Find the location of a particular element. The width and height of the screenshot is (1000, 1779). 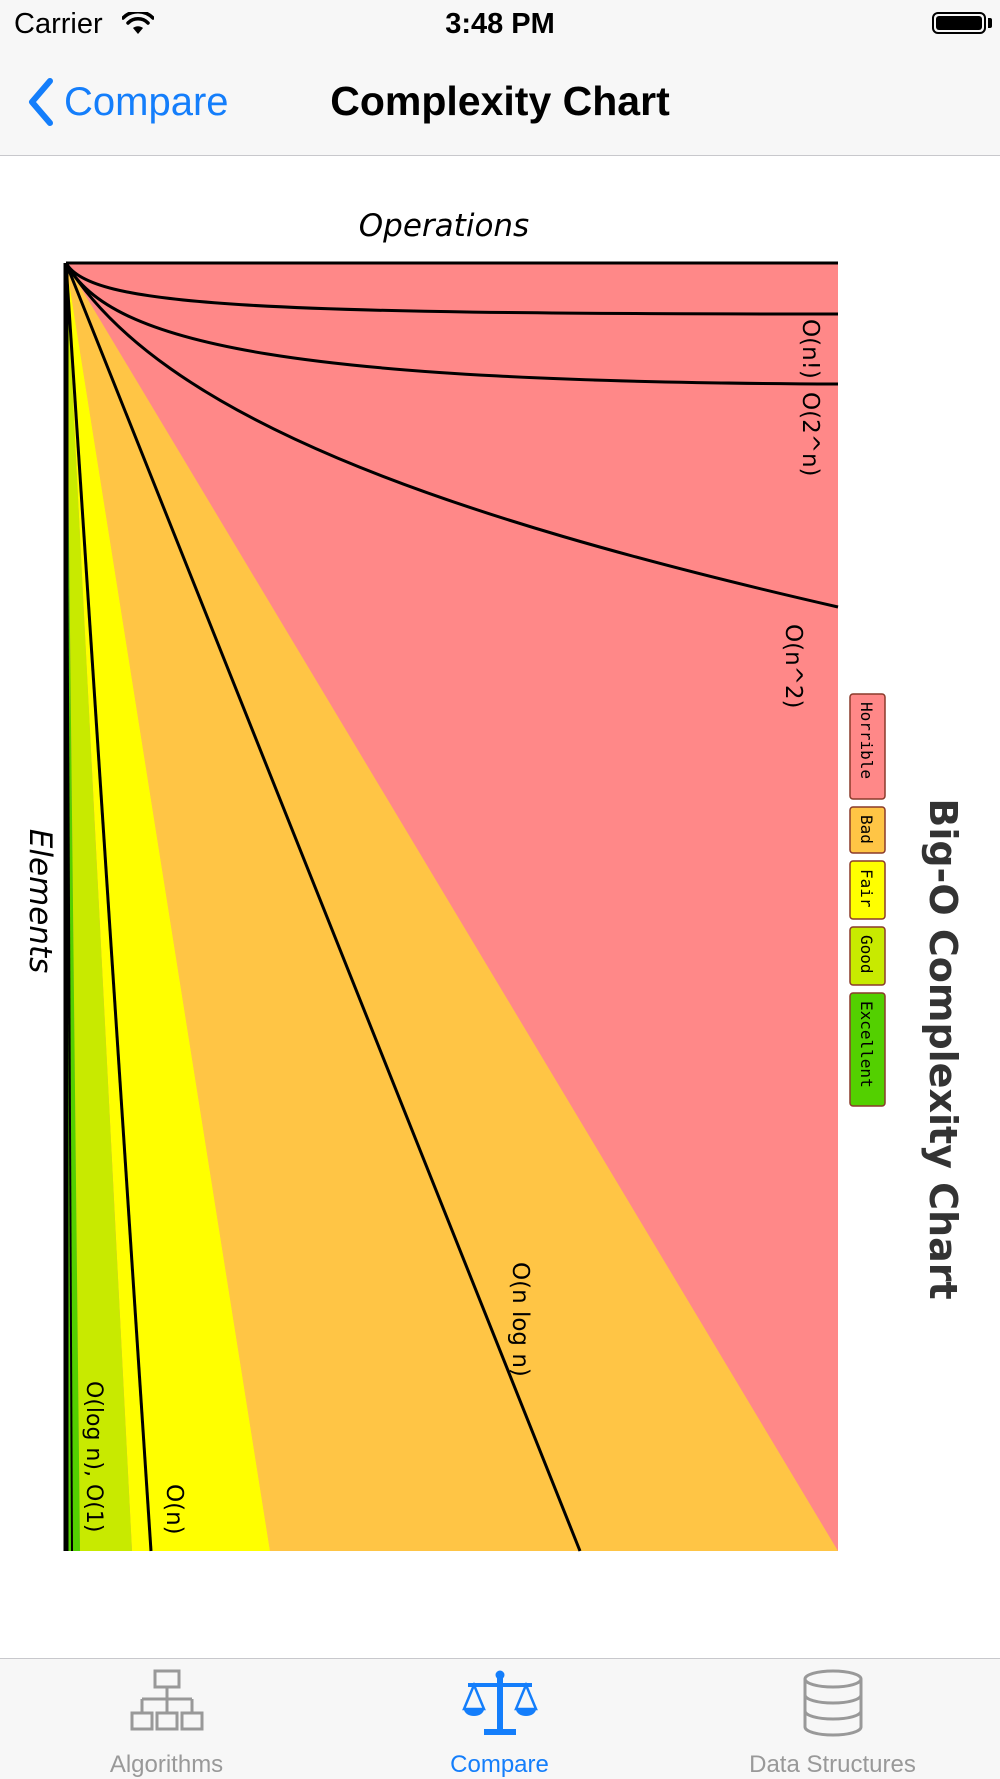

curve-label-quadratic: O(n^2) is located at coordinates (793, 666).